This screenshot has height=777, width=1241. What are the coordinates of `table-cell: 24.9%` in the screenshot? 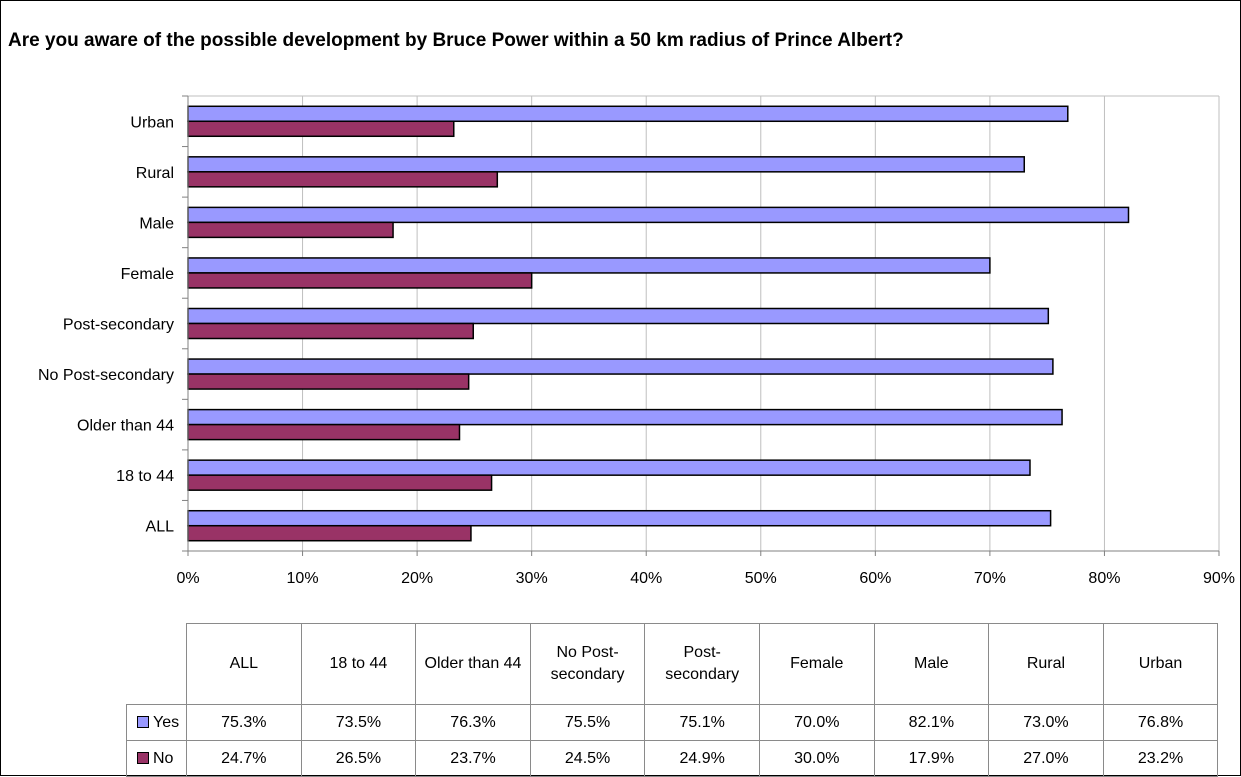 It's located at (702, 758).